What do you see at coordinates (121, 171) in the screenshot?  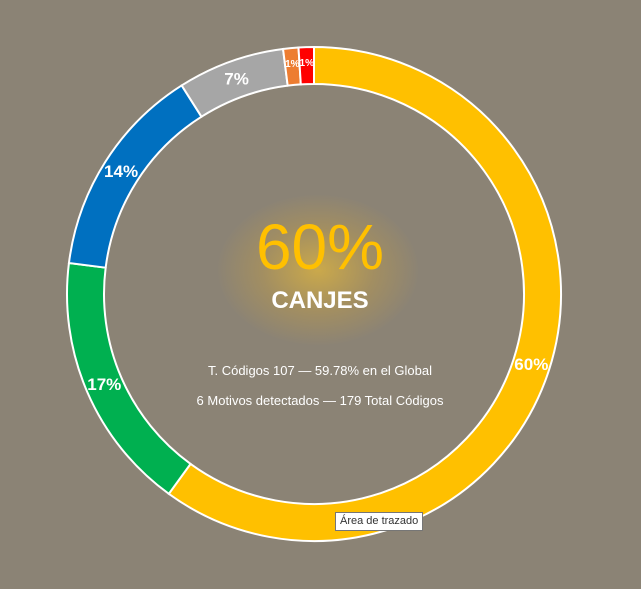 I see `donut-slice-label-2: 14%` at bounding box center [121, 171].